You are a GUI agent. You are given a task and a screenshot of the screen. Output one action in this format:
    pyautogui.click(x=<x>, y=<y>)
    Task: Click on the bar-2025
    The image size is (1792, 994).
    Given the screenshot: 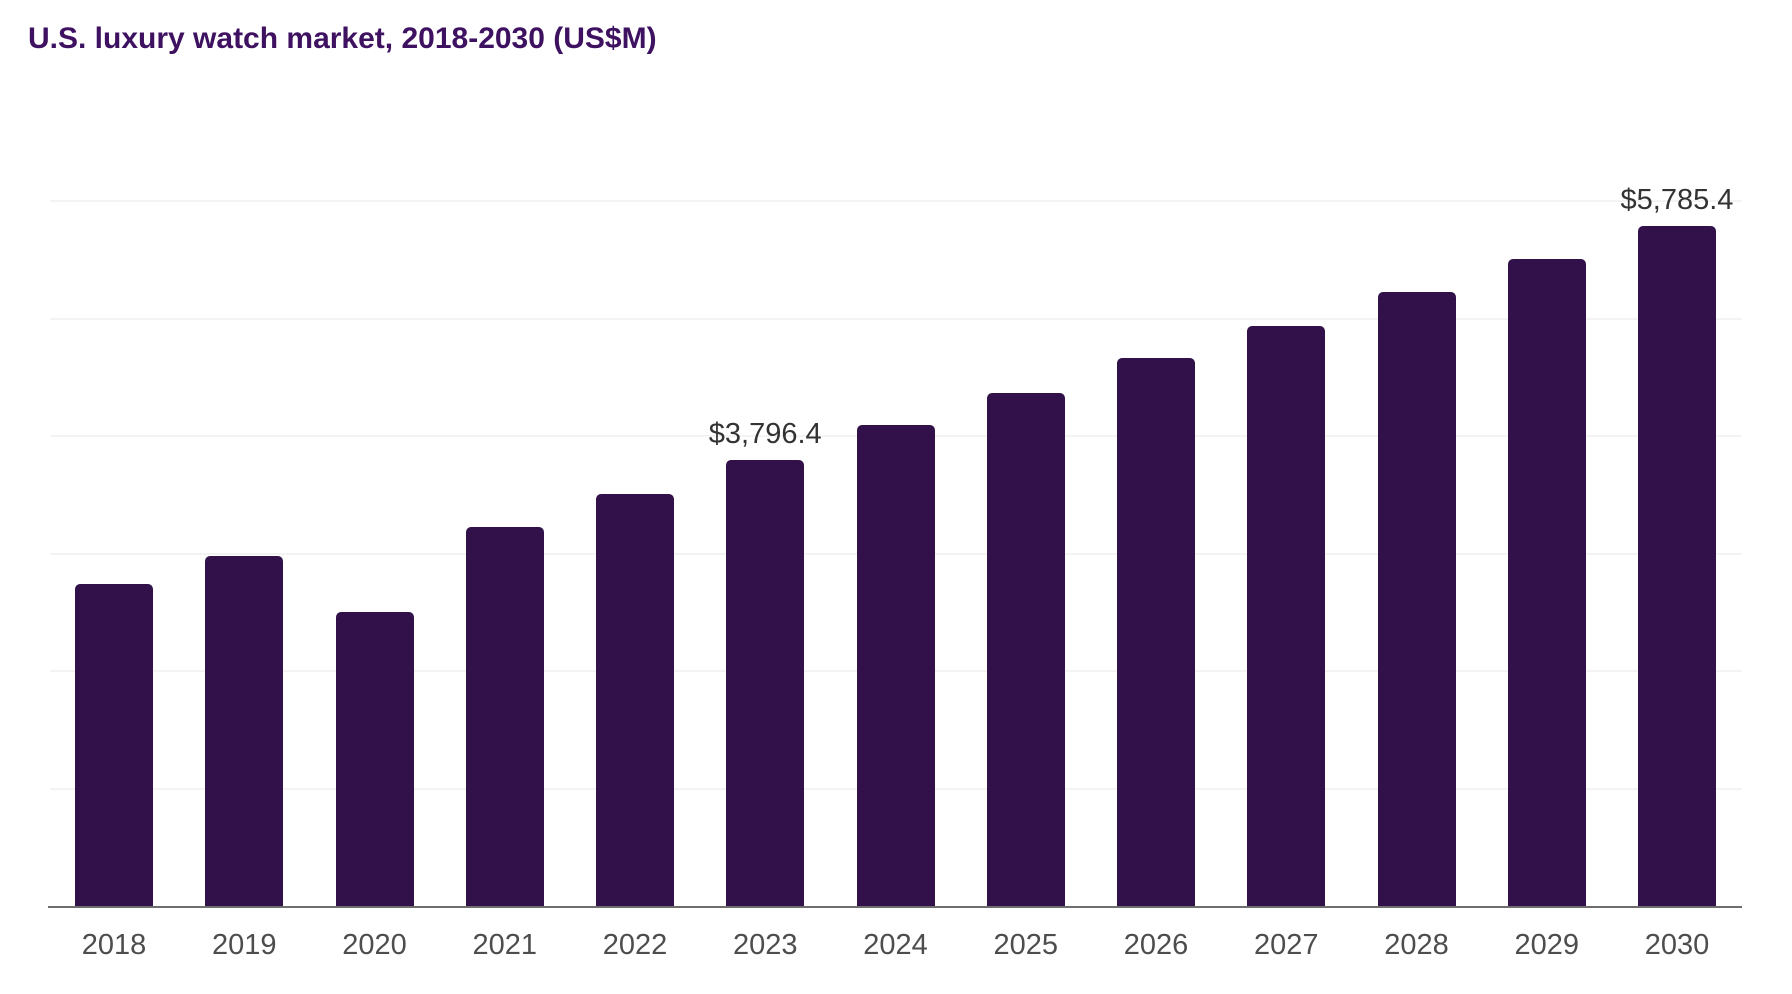 What is the action you would take?
    pyautogui.click(x=1025, y=649)
    